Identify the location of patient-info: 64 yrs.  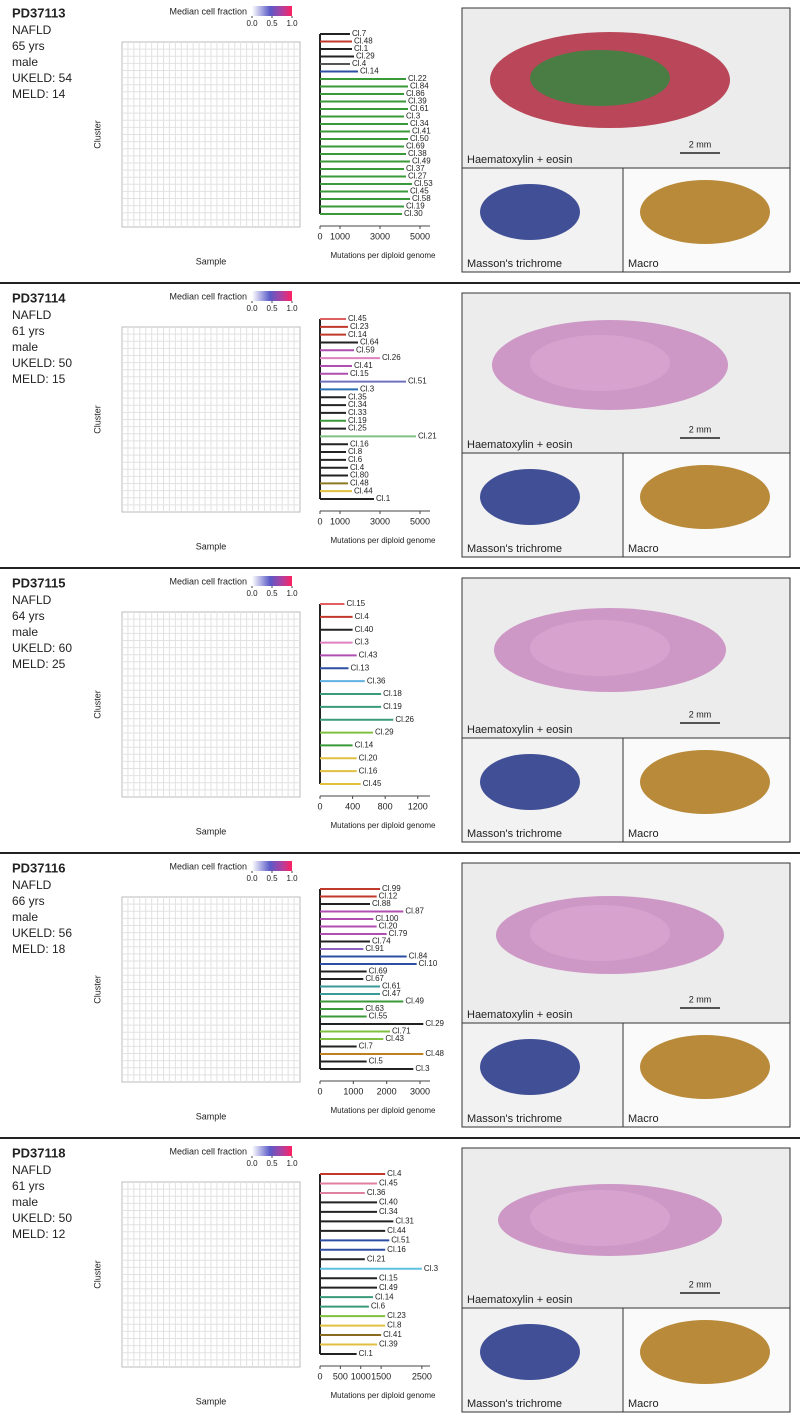
(28, 616).